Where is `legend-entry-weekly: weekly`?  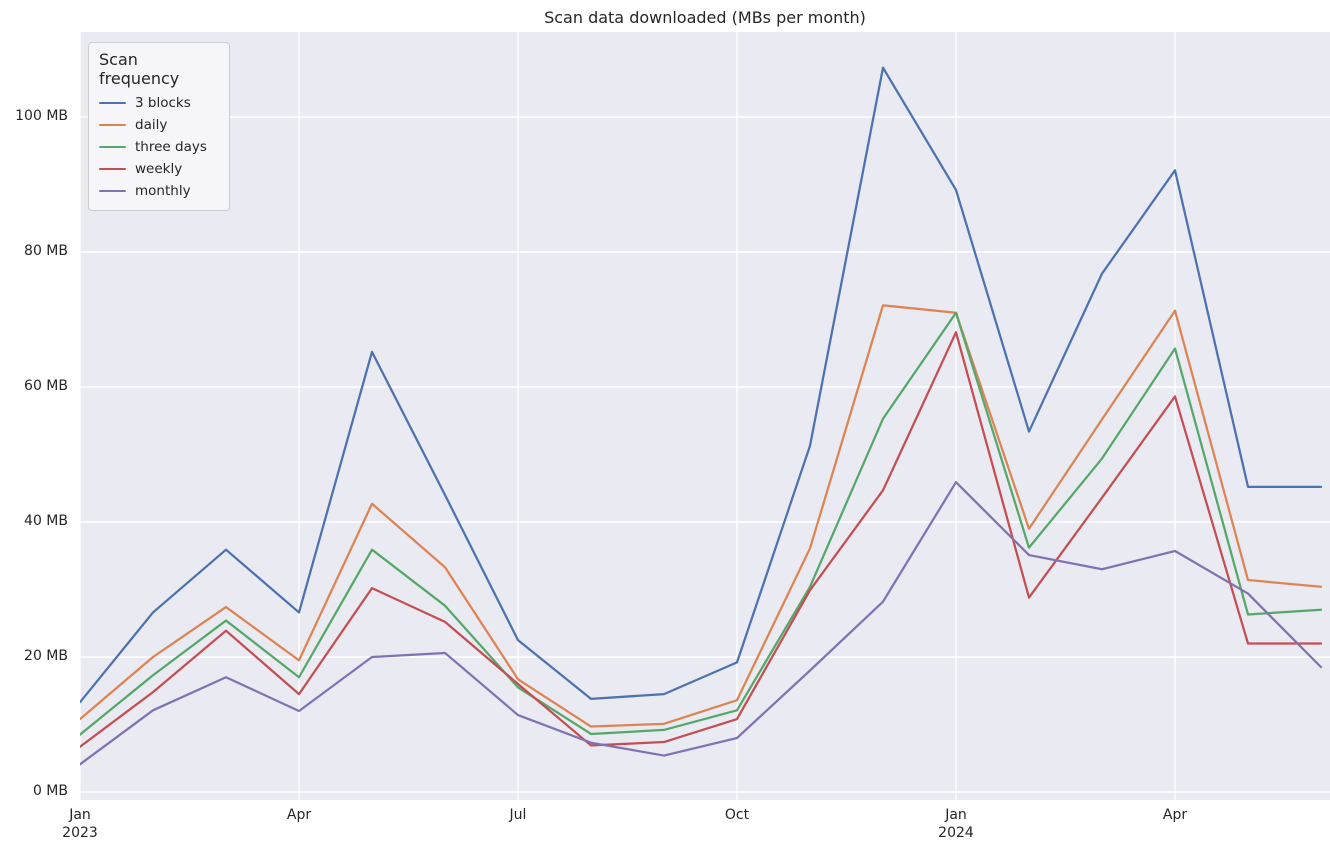 legend-entry-weekly: weekly is located at coordinates (159, 169).